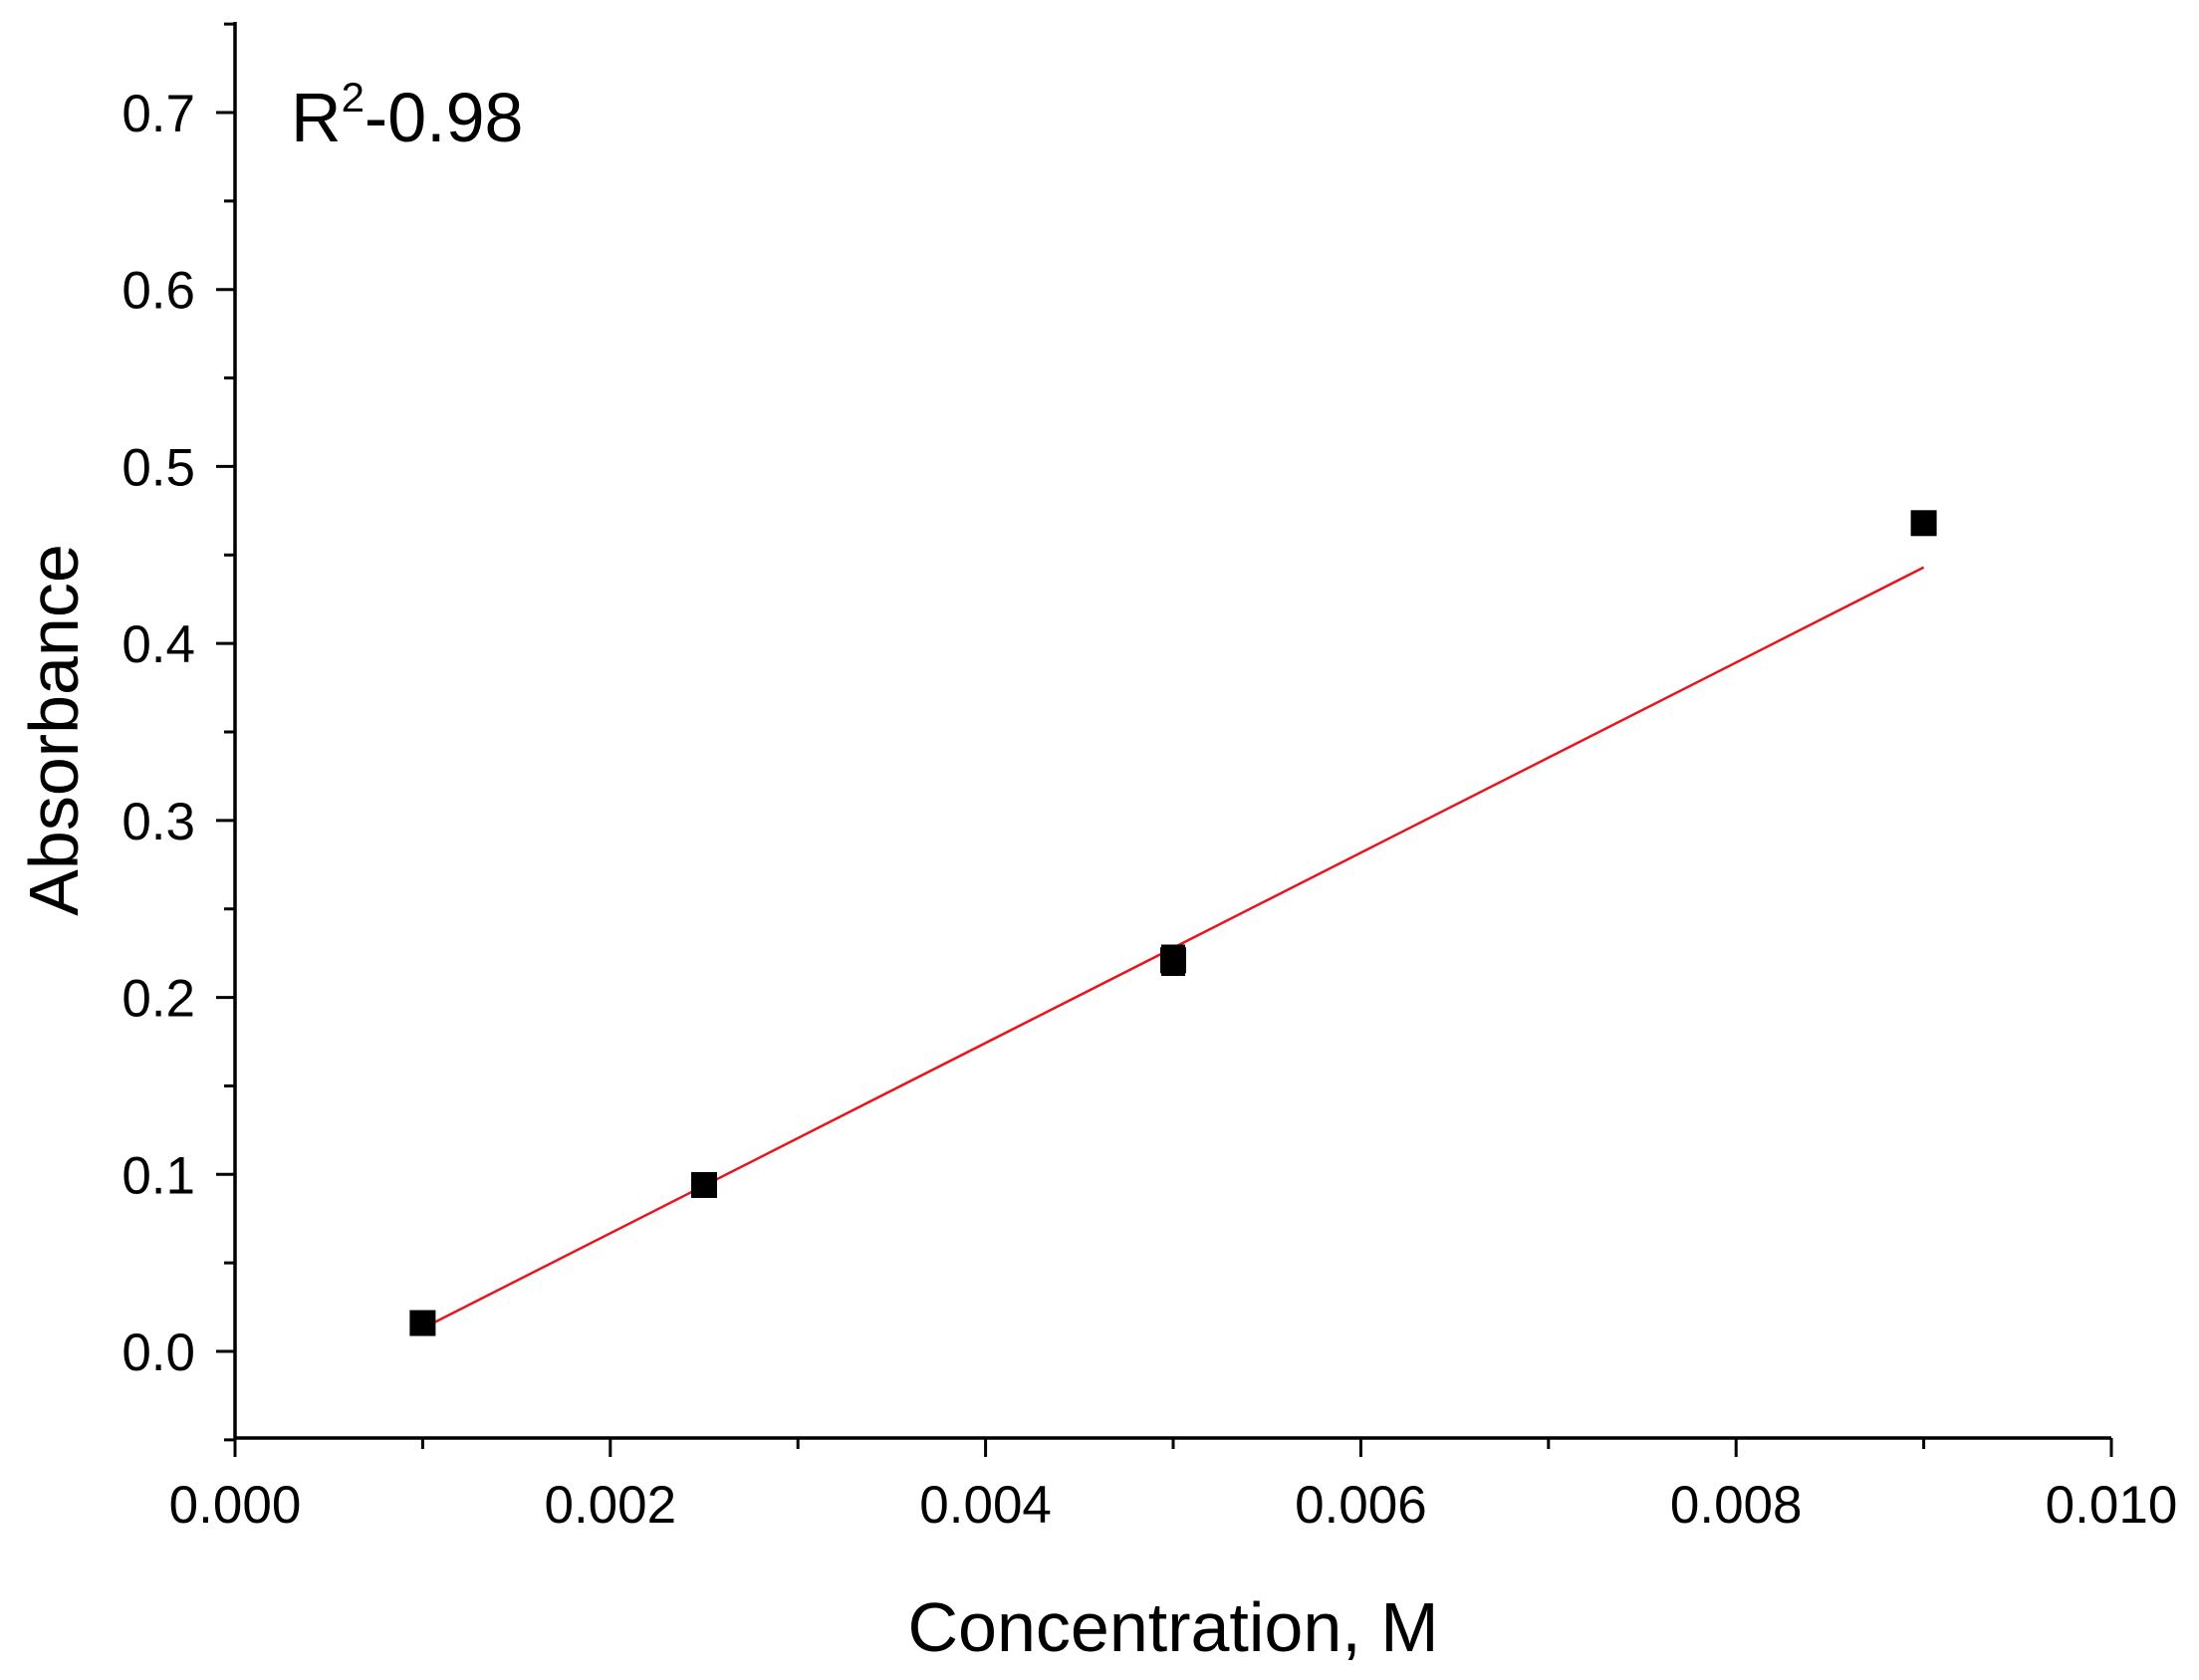  I want to click on annotation-base: R, so click(317, 117).